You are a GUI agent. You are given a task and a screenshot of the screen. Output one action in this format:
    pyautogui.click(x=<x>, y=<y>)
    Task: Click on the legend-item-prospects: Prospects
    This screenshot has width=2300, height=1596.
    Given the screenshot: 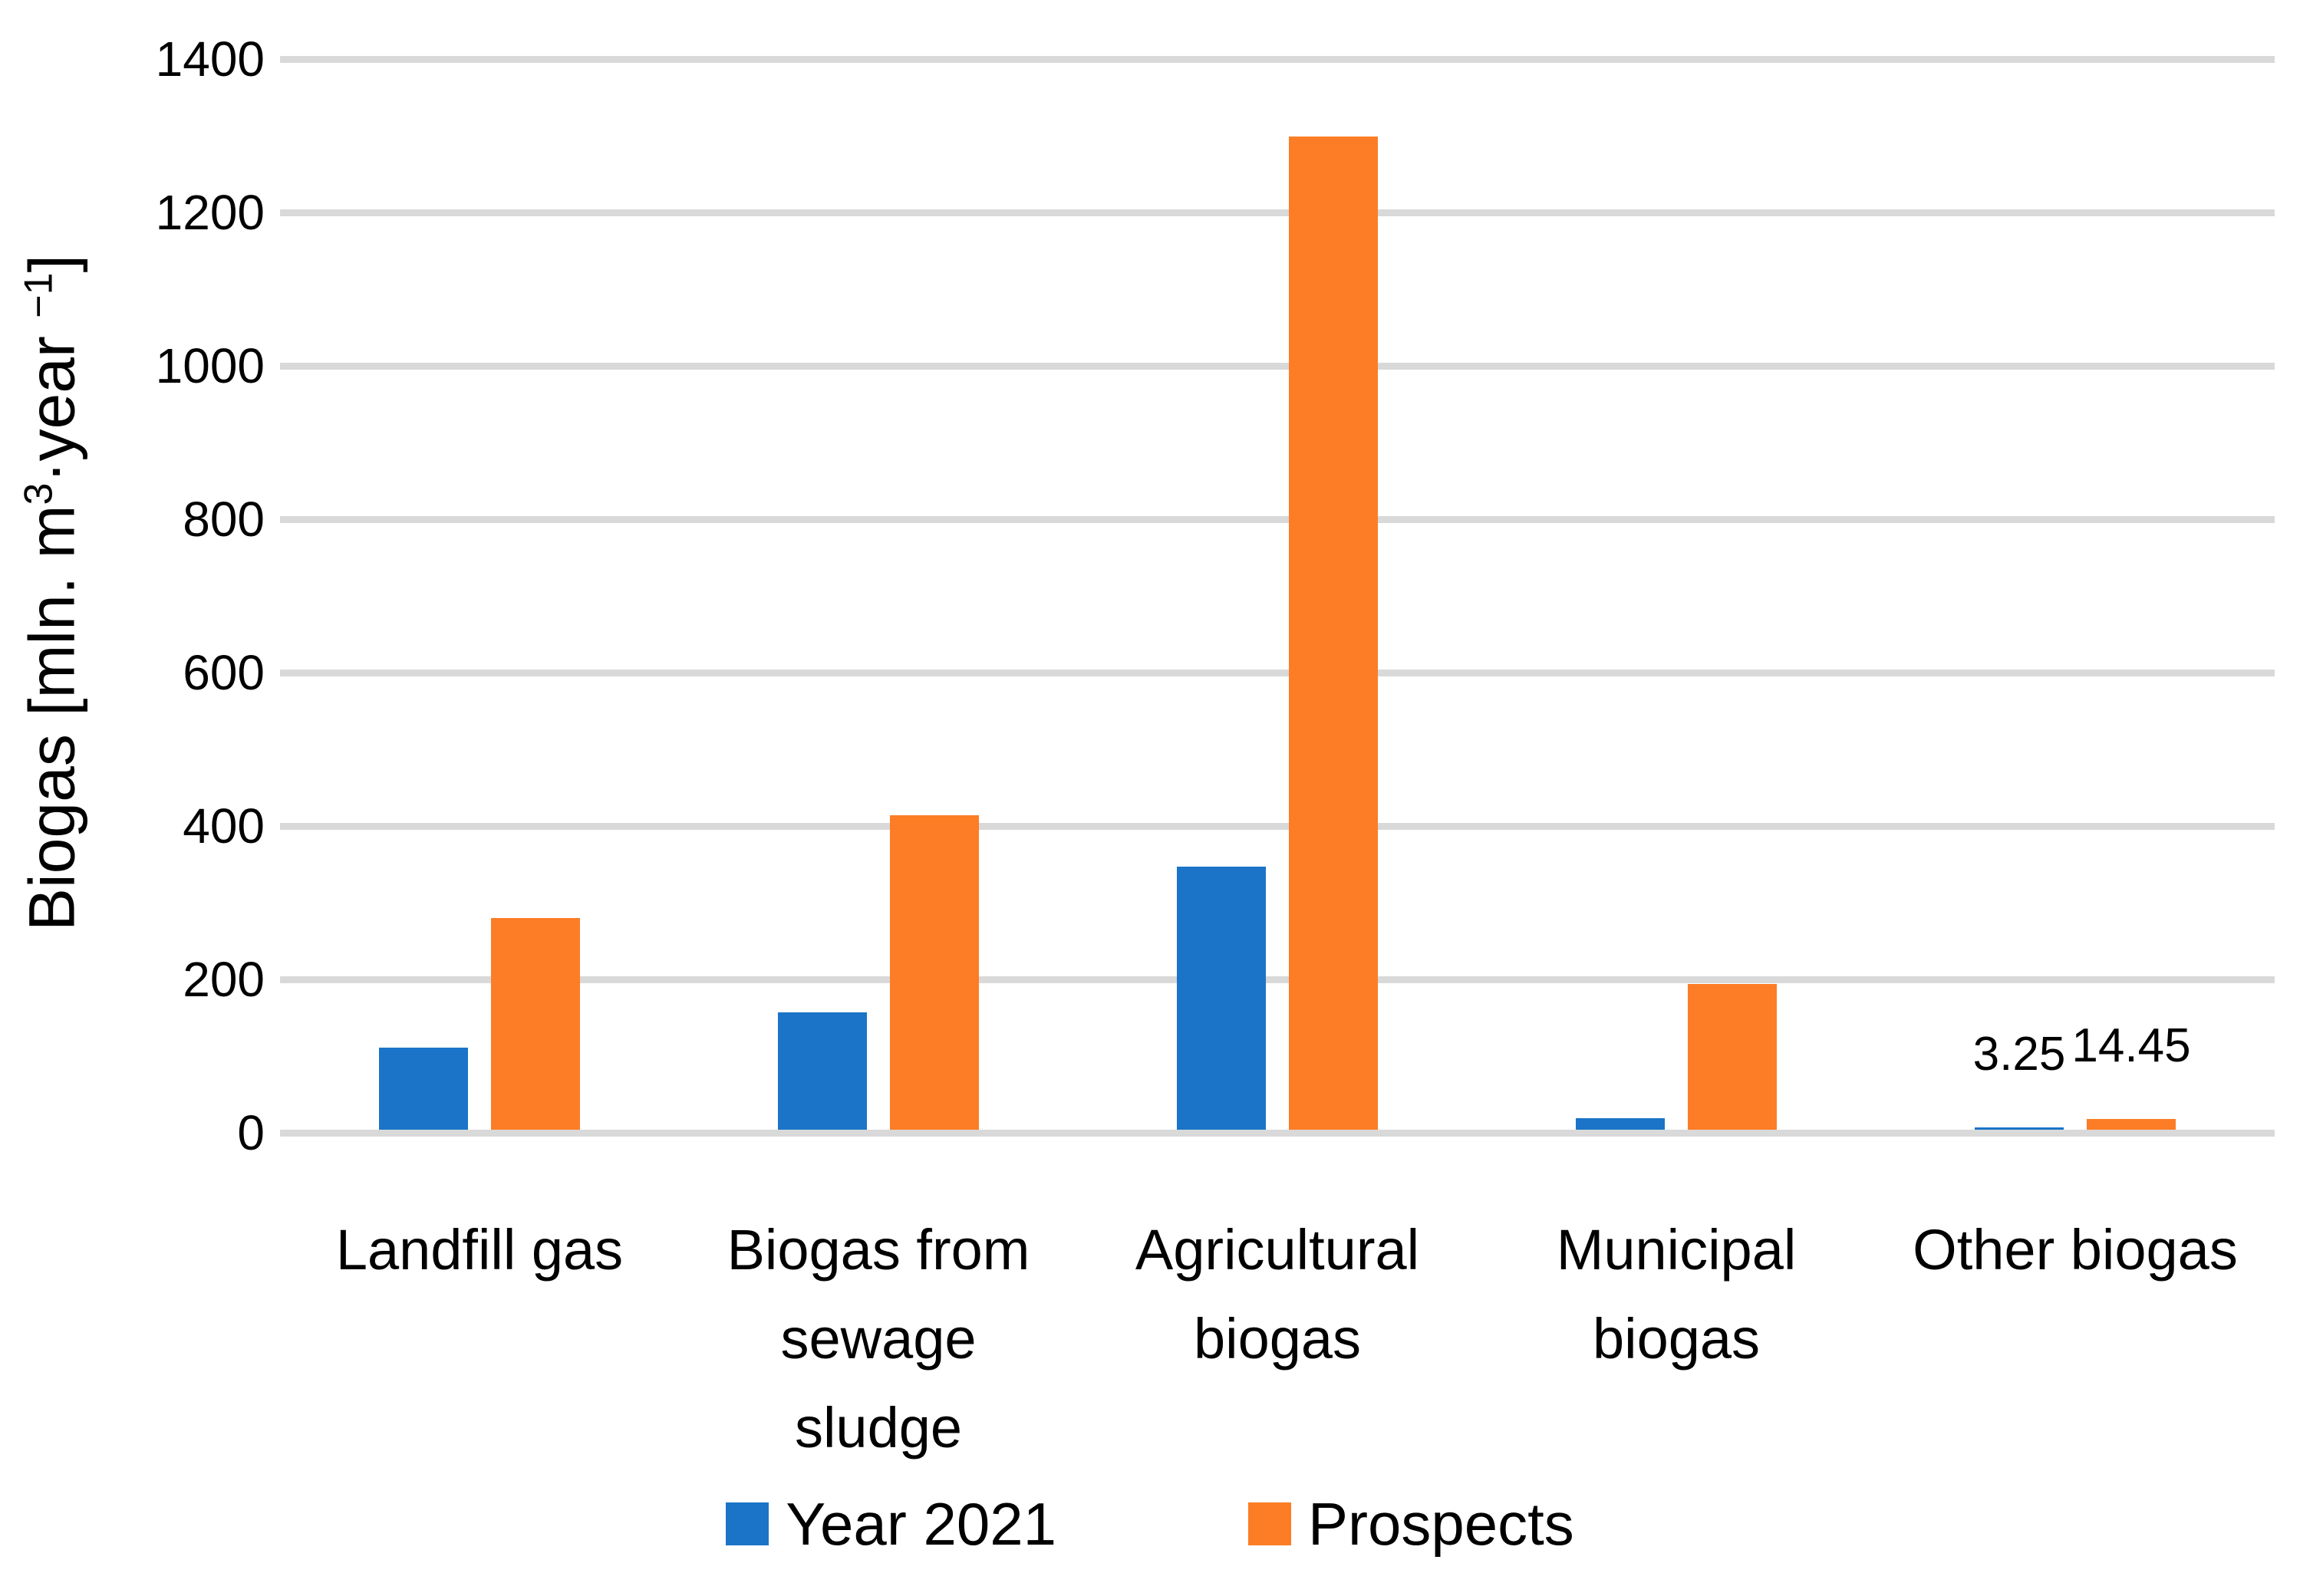 What is the action you would take?
    pyautogui.click(x=1410, y=1523)
    